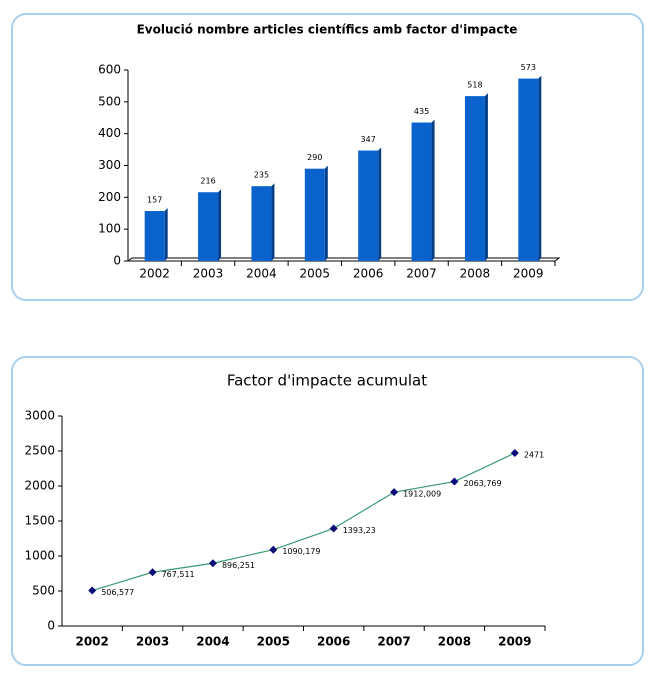  What do you see at coordinates (178, 574) in the screenshot?
I see `data-label: 767,511` at bounding box center [178, 574].